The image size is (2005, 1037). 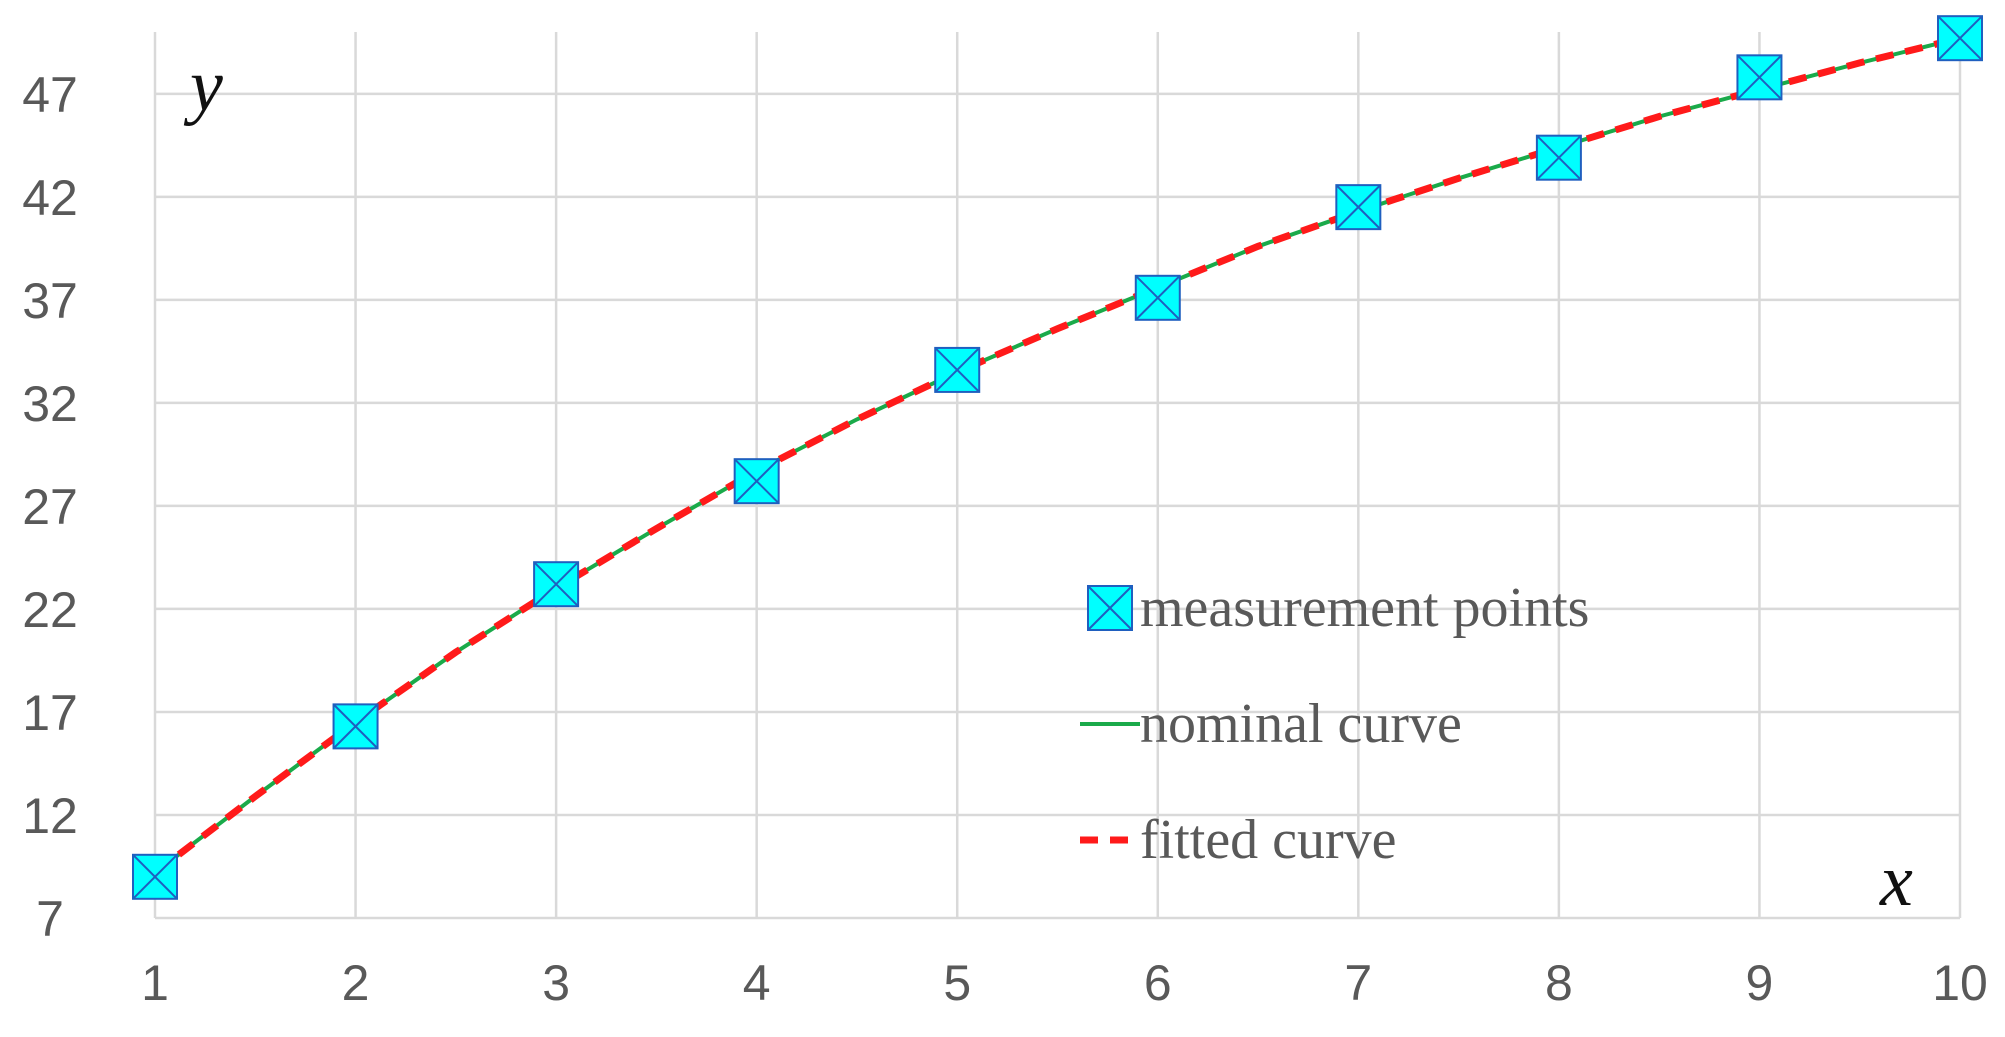 What do you see at coordinates (1301, 724) in the screenshot?
I see `legend-label-nominal-curve: nominal curve` at bounding box center [1301, 724].